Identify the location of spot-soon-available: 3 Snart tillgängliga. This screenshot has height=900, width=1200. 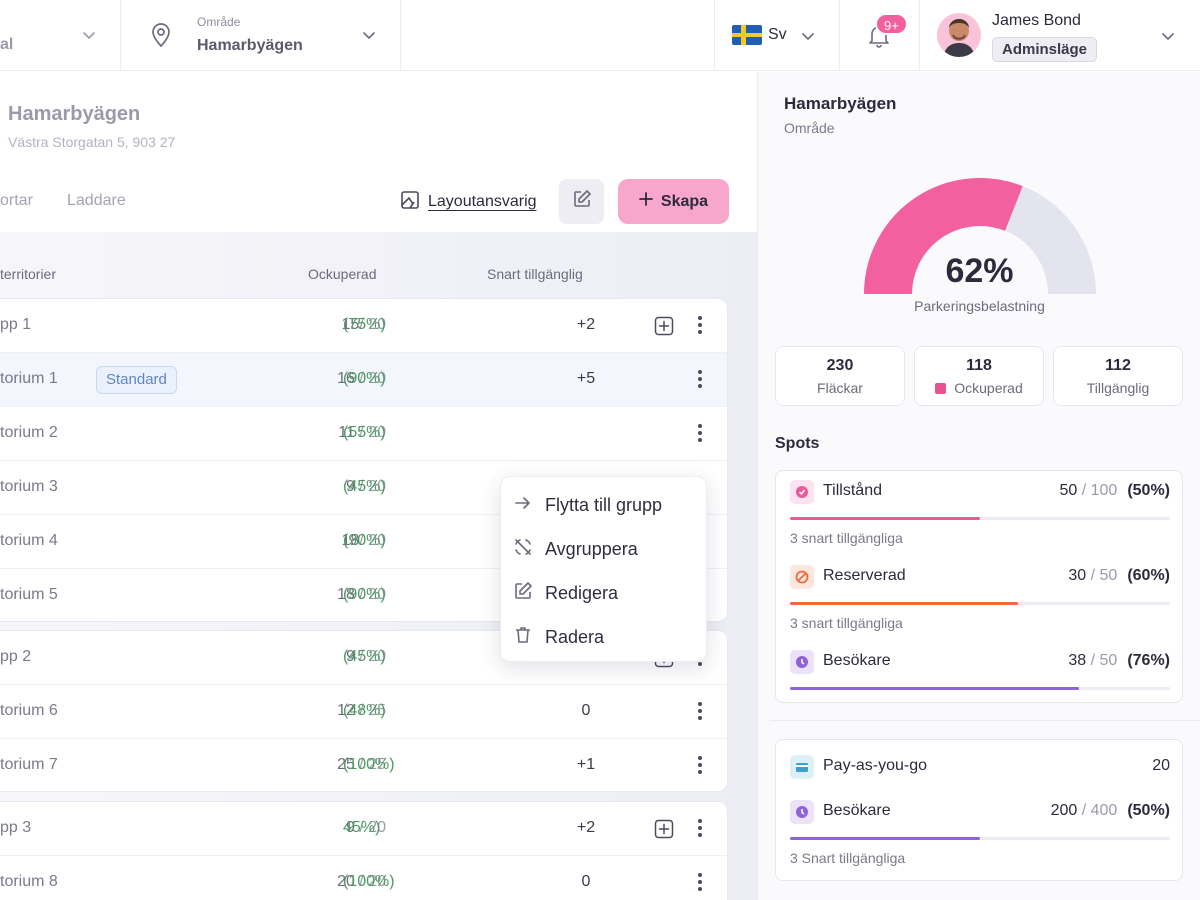
(848, 858).